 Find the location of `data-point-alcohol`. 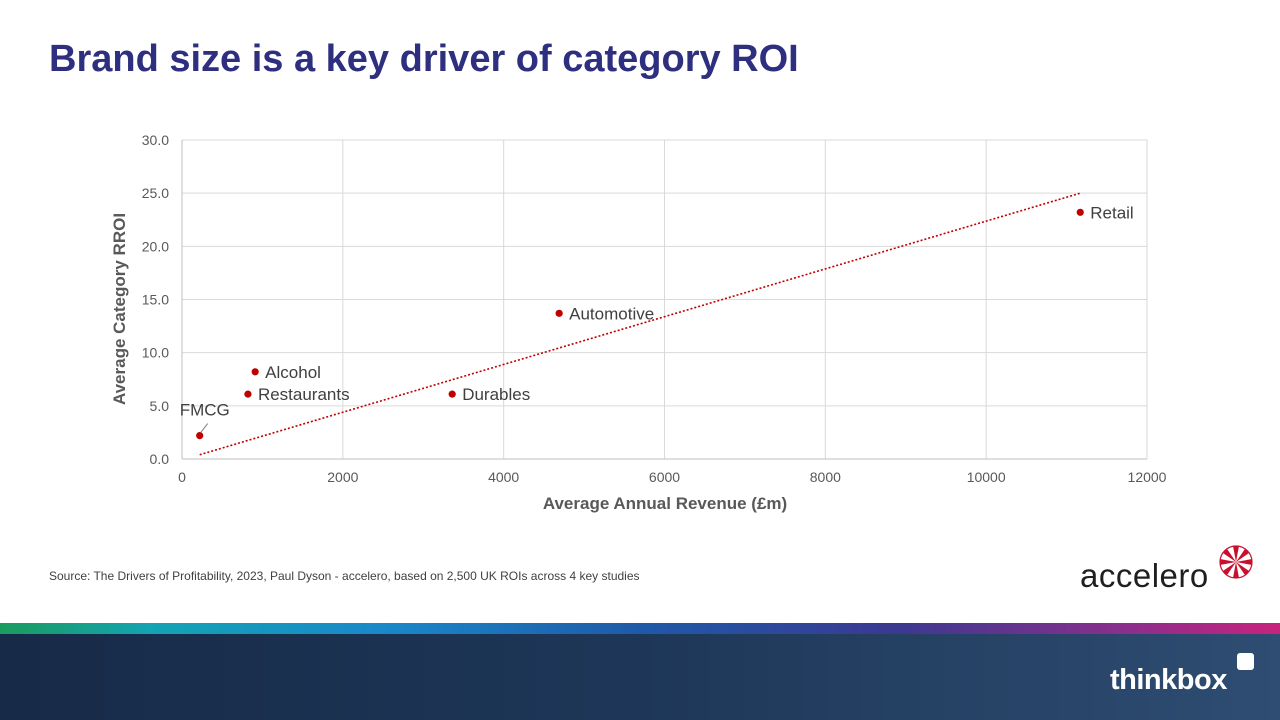

data-point-alcohol is located at coordinates (255, 372).